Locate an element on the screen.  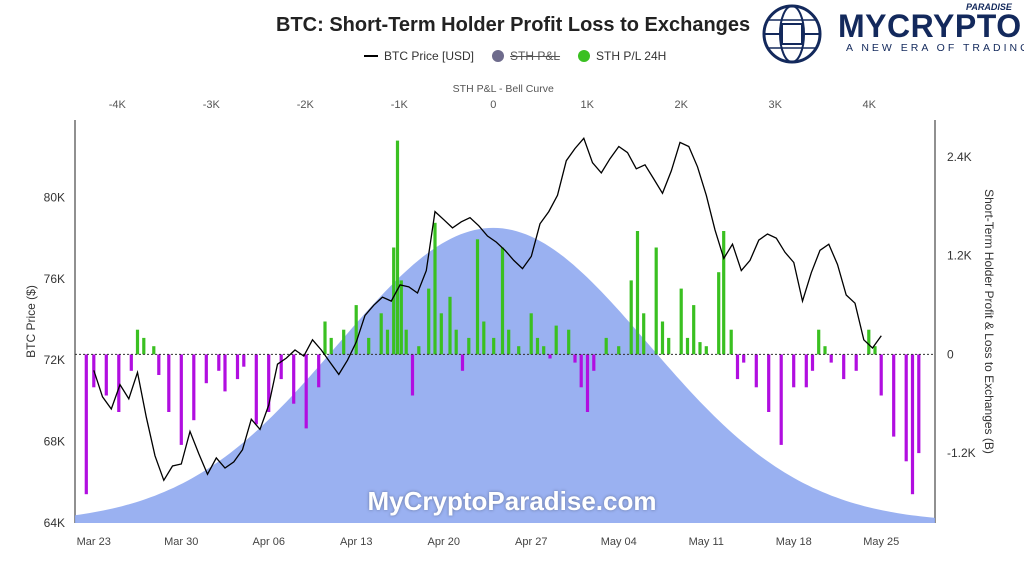
x-tick-label: Apr 06 is located at coordinates (269, 542).